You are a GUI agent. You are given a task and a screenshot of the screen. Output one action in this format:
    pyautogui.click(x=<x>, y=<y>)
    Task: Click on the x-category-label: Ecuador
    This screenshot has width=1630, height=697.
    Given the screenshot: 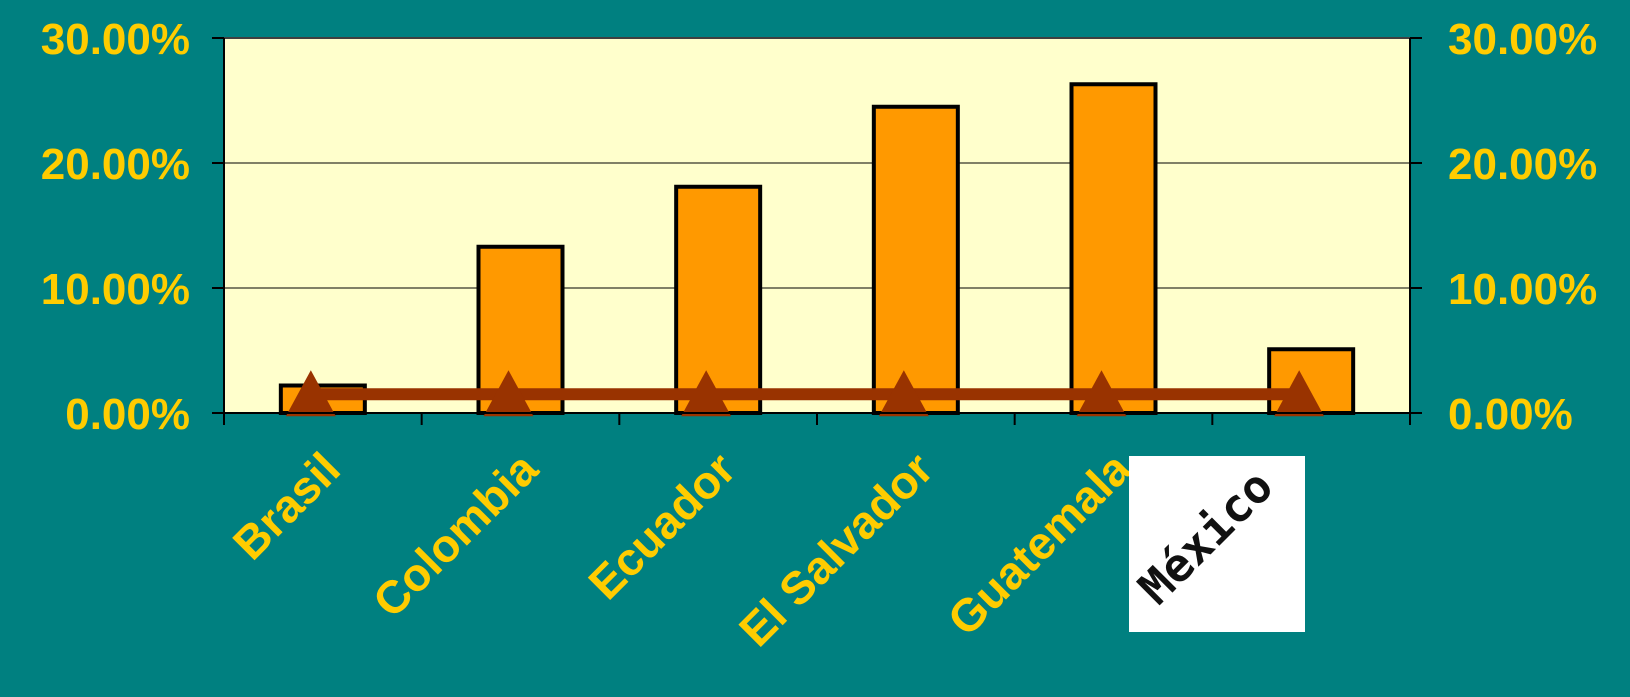 What is the action you would take?
    pyautogui.click(x=661, y=525)
    